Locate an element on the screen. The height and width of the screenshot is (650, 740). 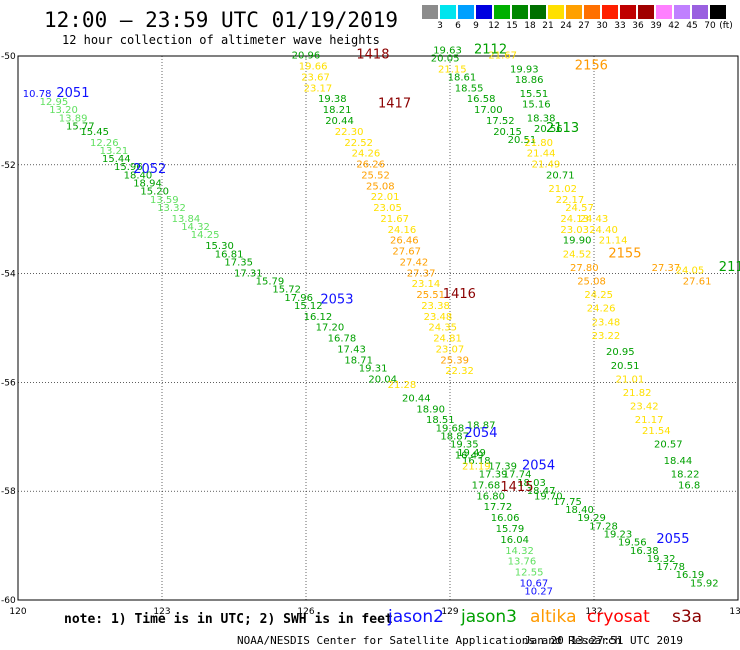
wave-height-value: 18.21 is located at coordinates (337, 110).